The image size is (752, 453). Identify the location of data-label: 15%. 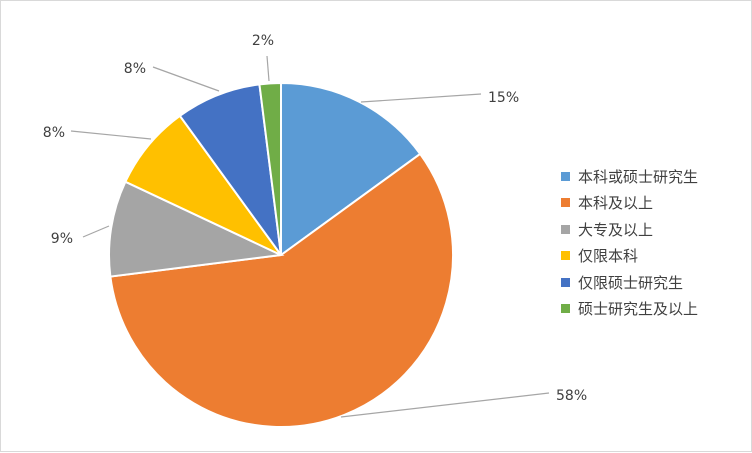
(503, 98).